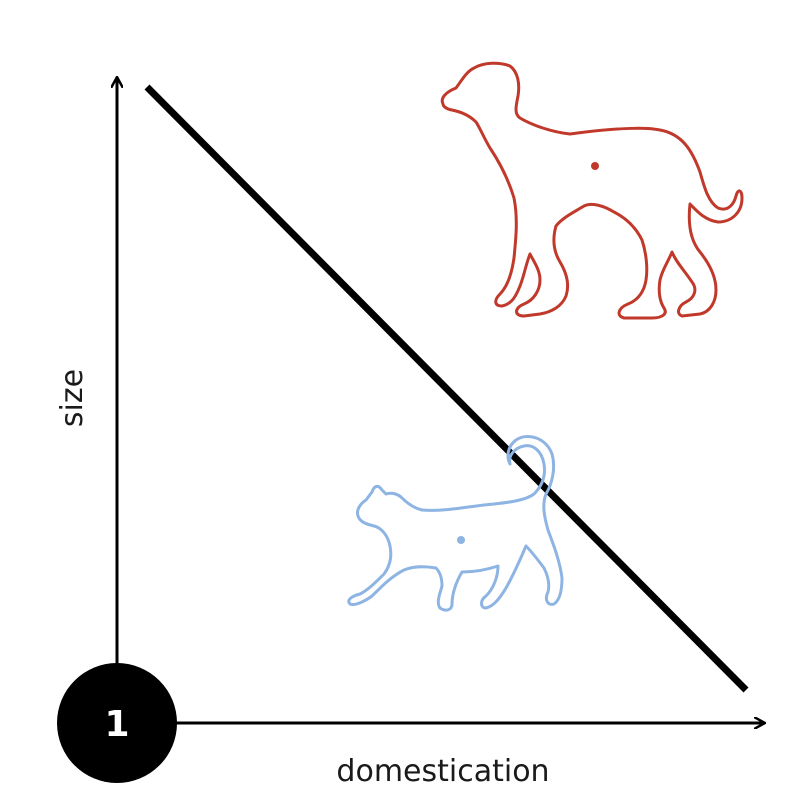  I want to click on x-axis-label: domestication, so click(442, 771).